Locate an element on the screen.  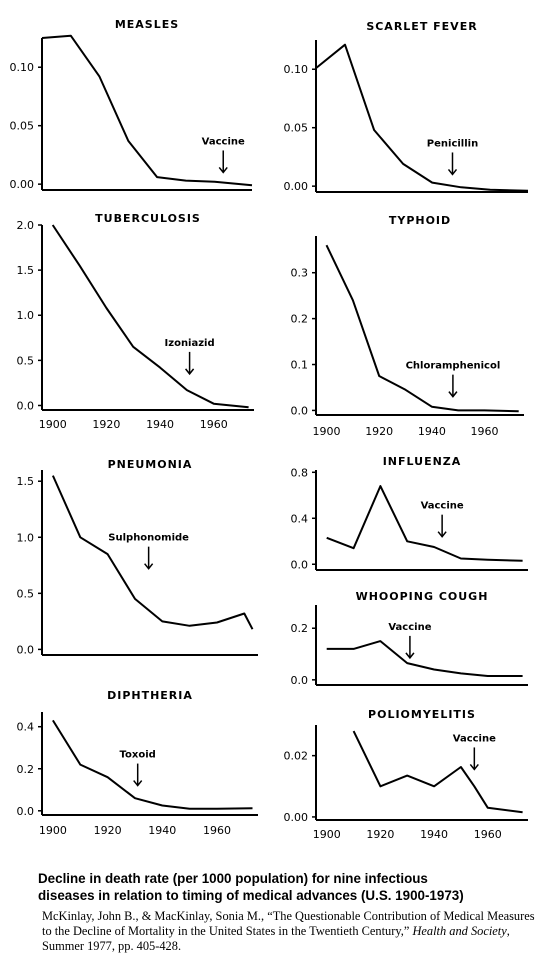
poliomyelitis-title: POLIOMYELITIS is located at coordinates (422, 714).